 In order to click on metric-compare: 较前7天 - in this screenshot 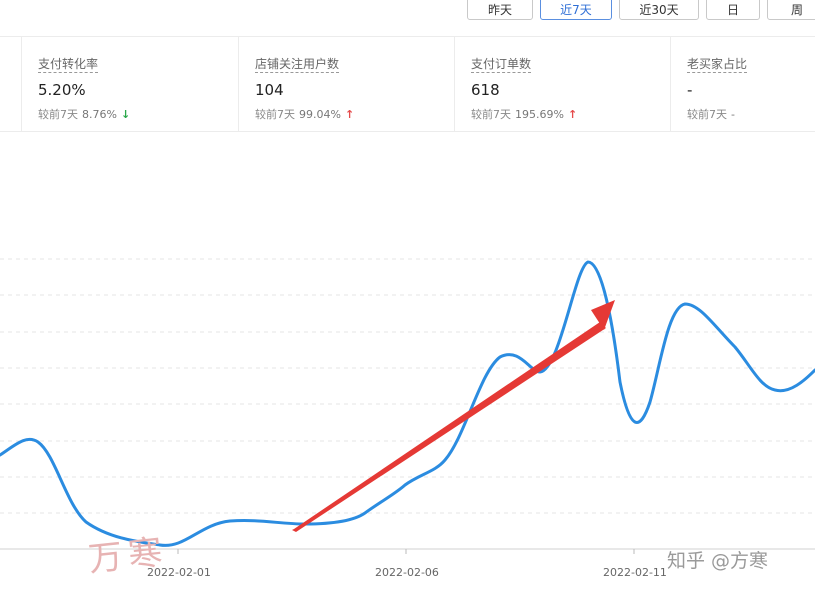, I will do `click(751, 114)`.